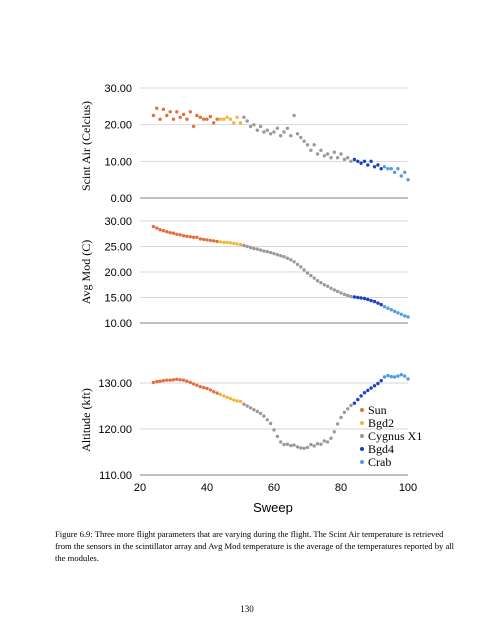  I want to click on altitude-ylabel: Altitude (kft), so click(86, 420).